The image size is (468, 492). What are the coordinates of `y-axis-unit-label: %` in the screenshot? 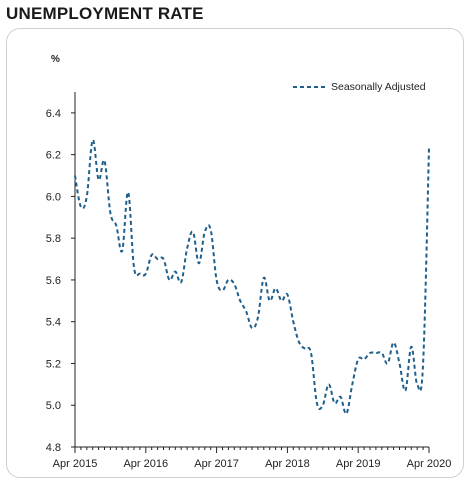 It's located at (55, 59).